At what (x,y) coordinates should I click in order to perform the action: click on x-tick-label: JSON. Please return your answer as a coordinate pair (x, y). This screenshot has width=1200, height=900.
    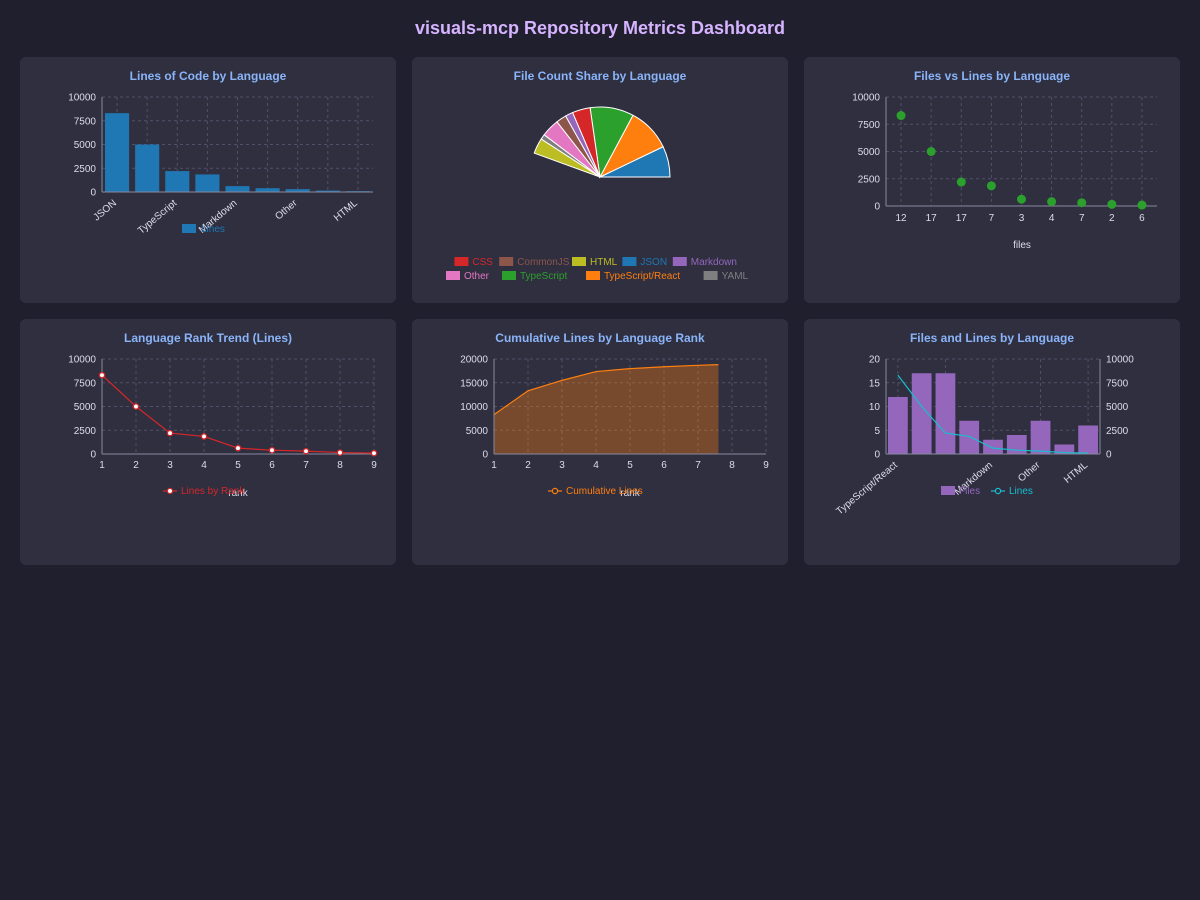
    Looking at the image, I should click on (105, 211).